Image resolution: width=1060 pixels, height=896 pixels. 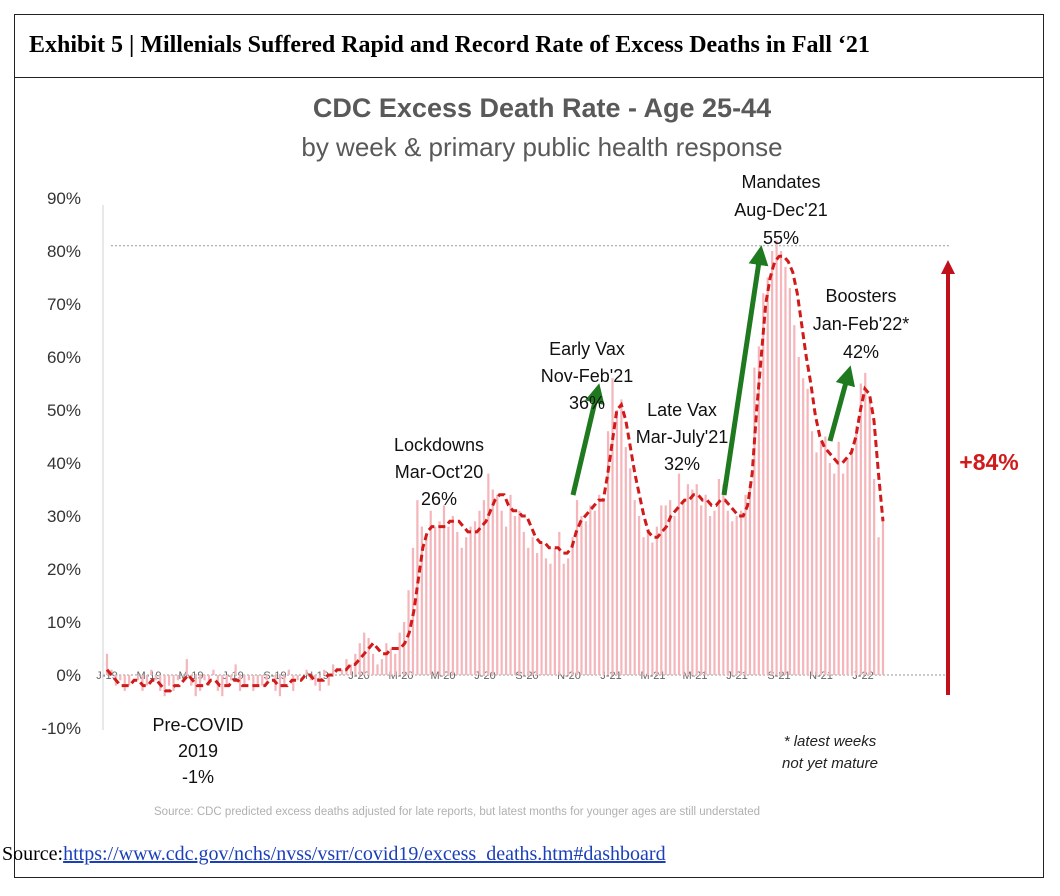 What do you see at coordinates (830, 741) in the screenshot?
I see `footnote-line-1: * latest weeks` at bounding box center [830, 741].